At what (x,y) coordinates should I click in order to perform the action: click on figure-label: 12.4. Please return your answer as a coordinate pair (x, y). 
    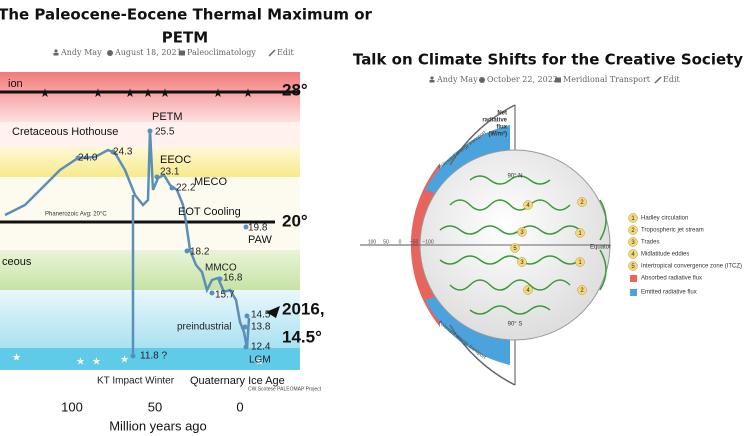
    Looking at the image, I should click on (261, 347).